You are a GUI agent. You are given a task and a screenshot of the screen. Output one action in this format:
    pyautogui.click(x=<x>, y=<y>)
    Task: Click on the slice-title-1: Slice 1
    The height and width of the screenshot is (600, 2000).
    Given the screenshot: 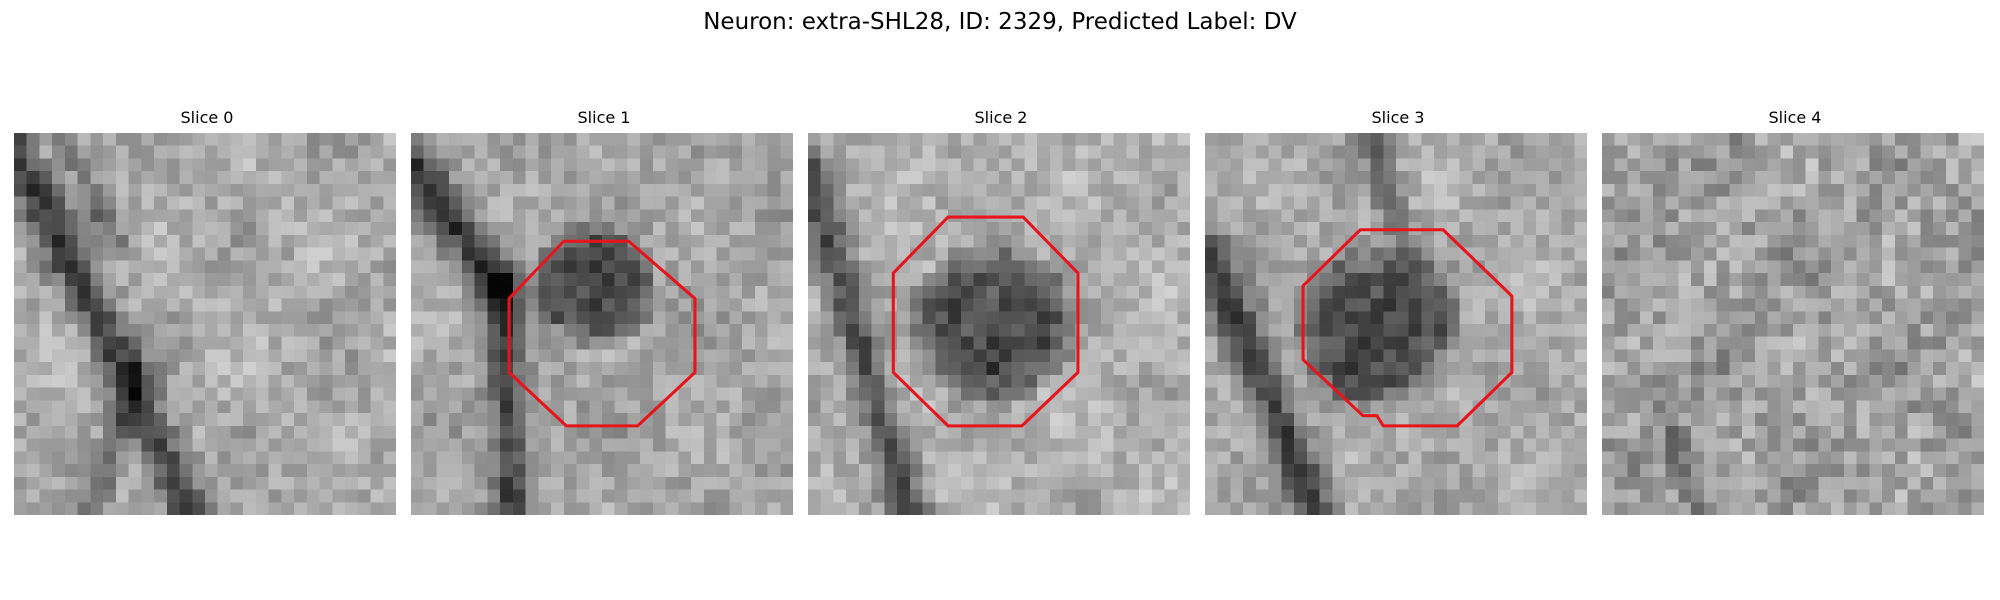 What is the action you would take?
    pyautogui.click(x=604, y=117)
    